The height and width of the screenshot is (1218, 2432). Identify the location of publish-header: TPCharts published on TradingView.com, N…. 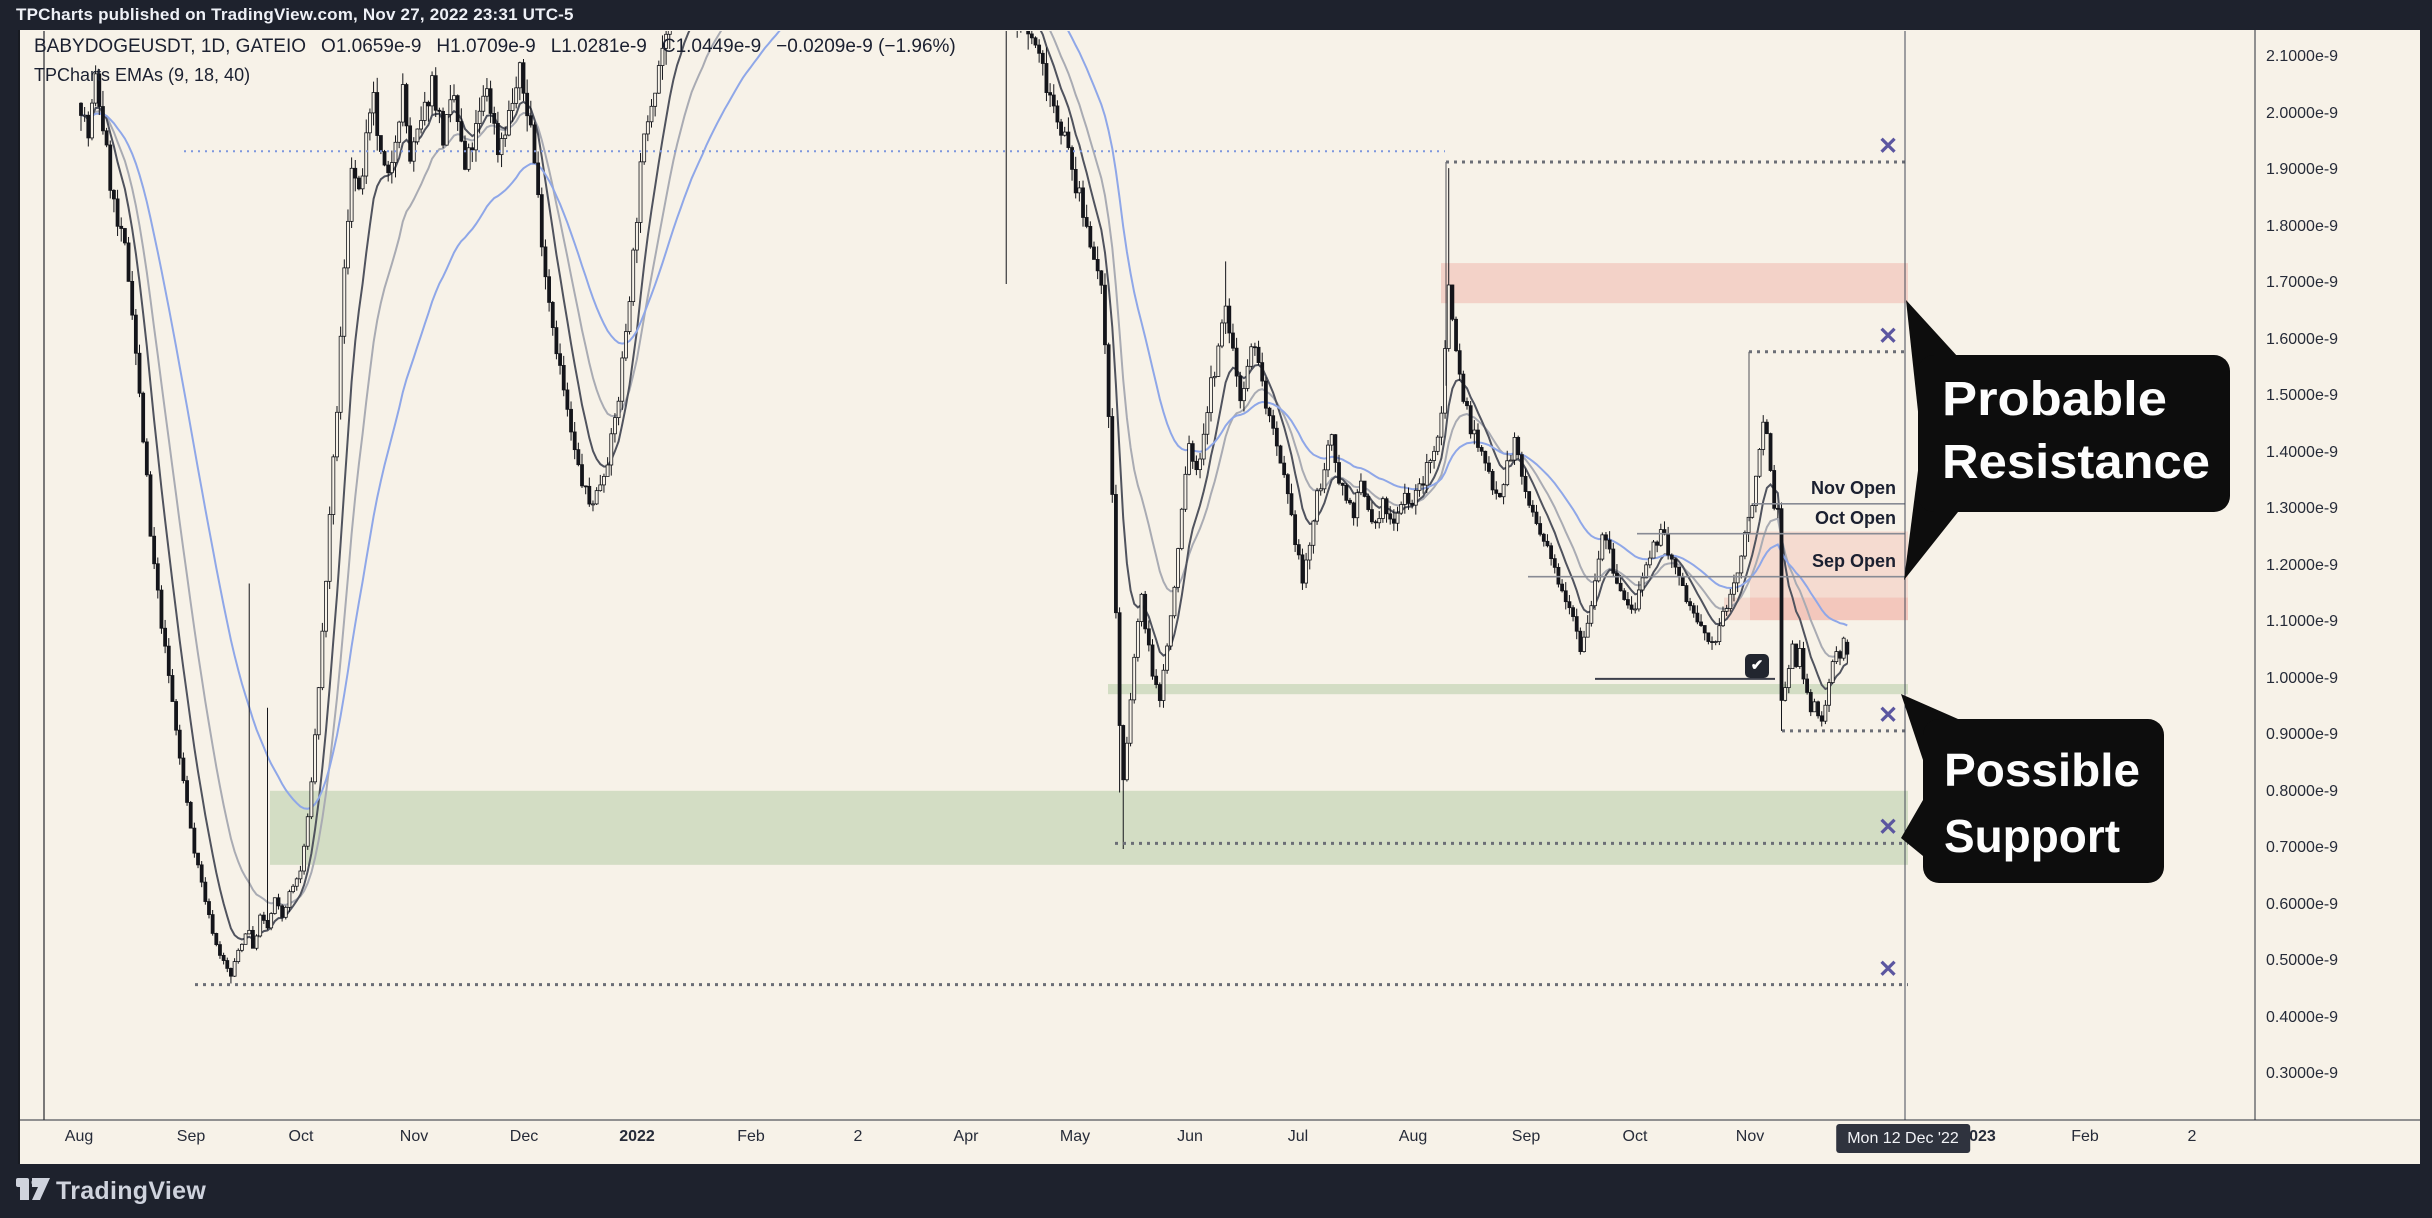
(1216, 15).